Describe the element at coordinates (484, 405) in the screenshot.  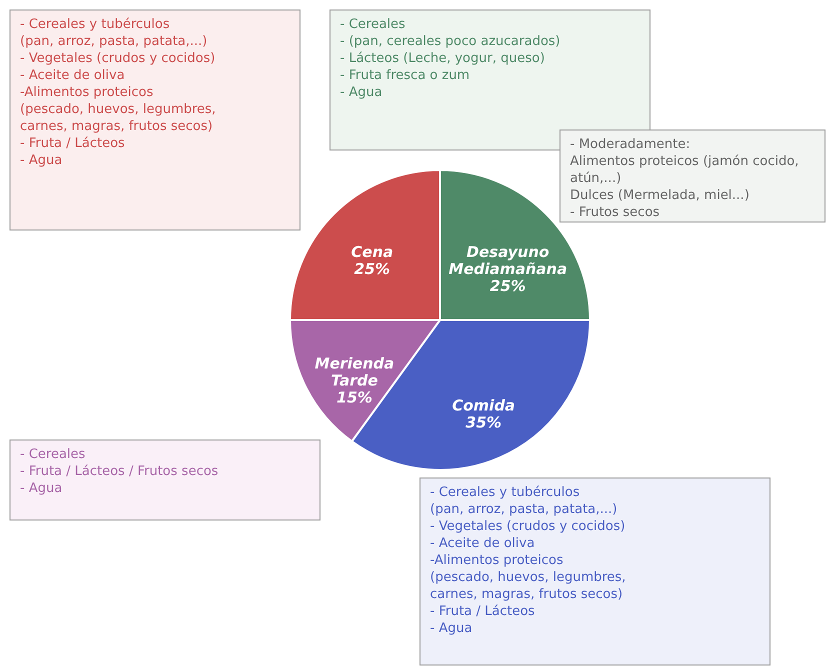
I see `slice-label: Comida` at that location.